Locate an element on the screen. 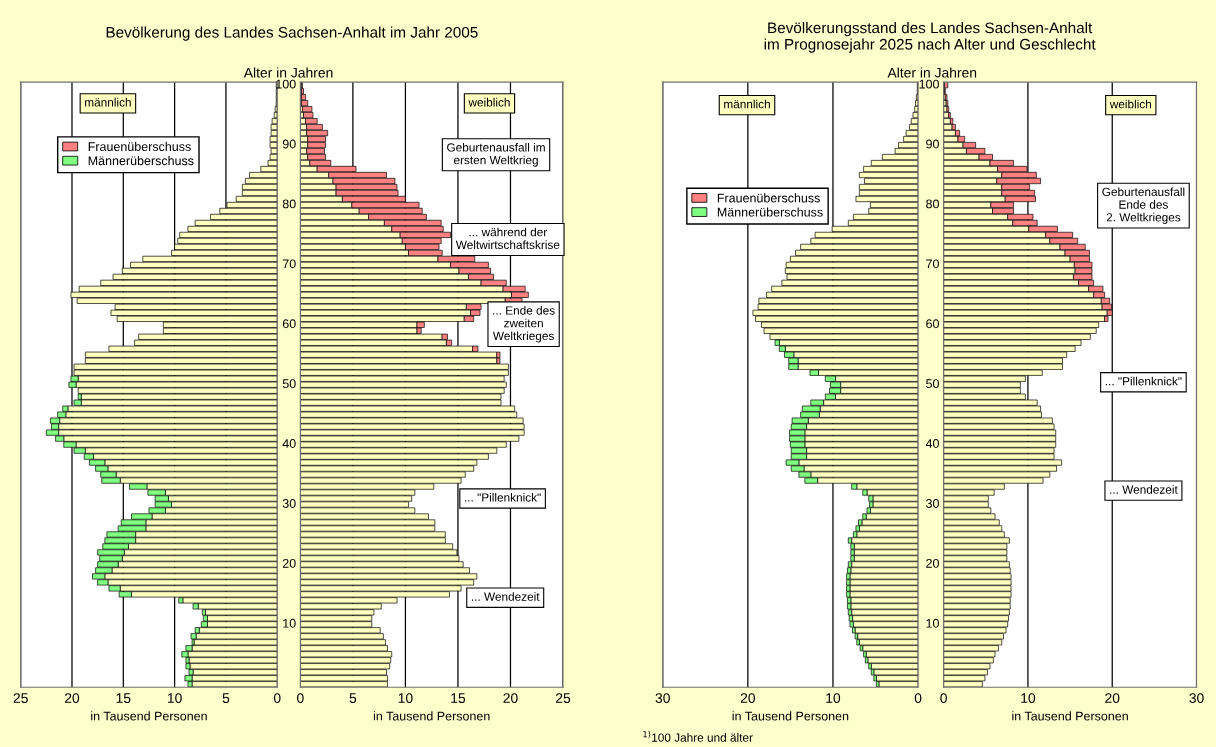 The image size is (1216, 747). annotation: Geburtenausfall Ende des 2. Weltkrieges is located at coordinates (1143, 205).